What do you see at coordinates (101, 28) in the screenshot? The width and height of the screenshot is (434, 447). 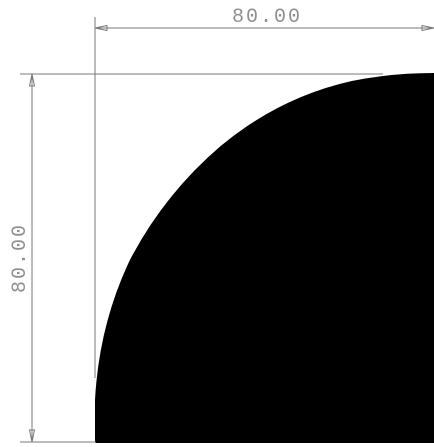 I see `horizontal-arrow-left` at bounding box center [101, 28].